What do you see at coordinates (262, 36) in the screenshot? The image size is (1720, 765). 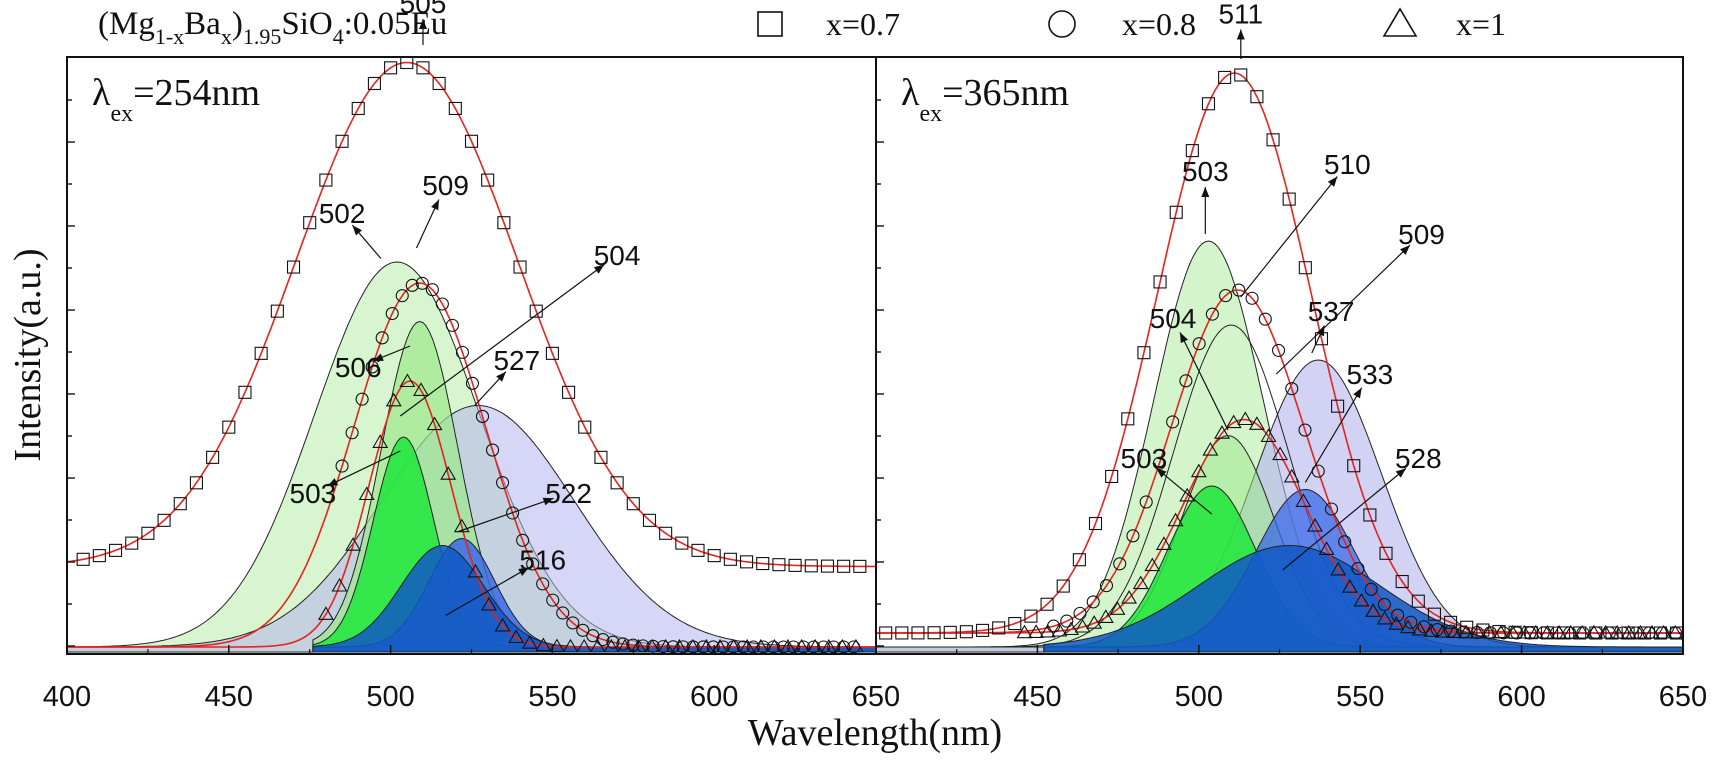 I see `title-part: 1.95` at bounding box center [262, 36].